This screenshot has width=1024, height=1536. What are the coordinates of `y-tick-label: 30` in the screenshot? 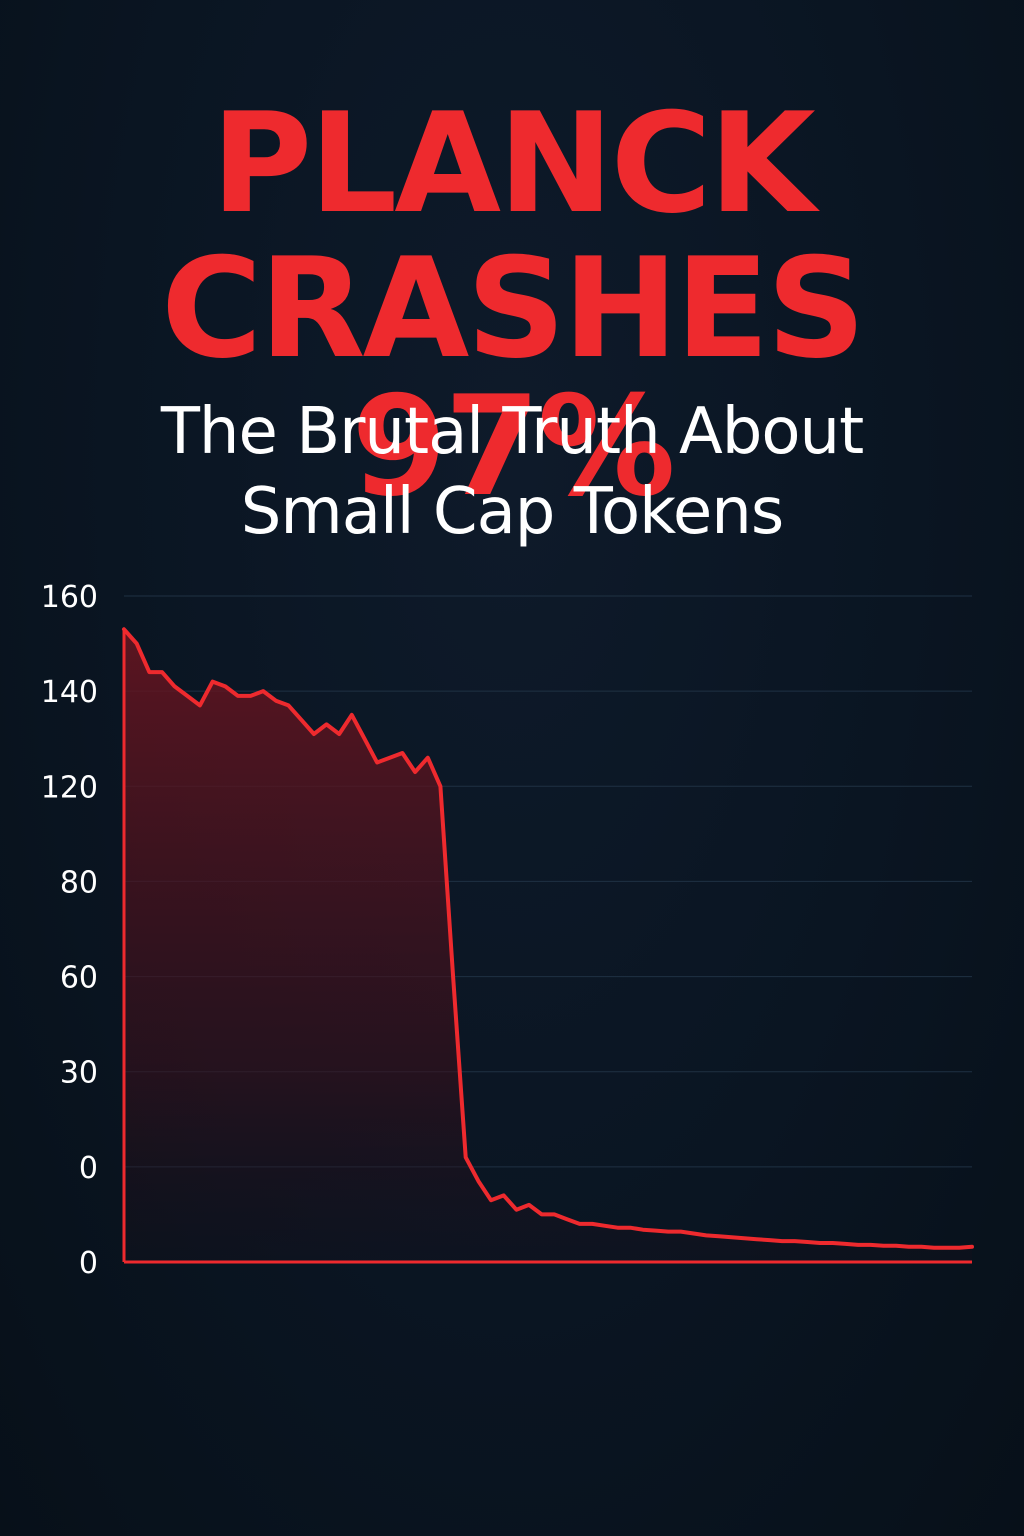 It's located at (79, 1073).